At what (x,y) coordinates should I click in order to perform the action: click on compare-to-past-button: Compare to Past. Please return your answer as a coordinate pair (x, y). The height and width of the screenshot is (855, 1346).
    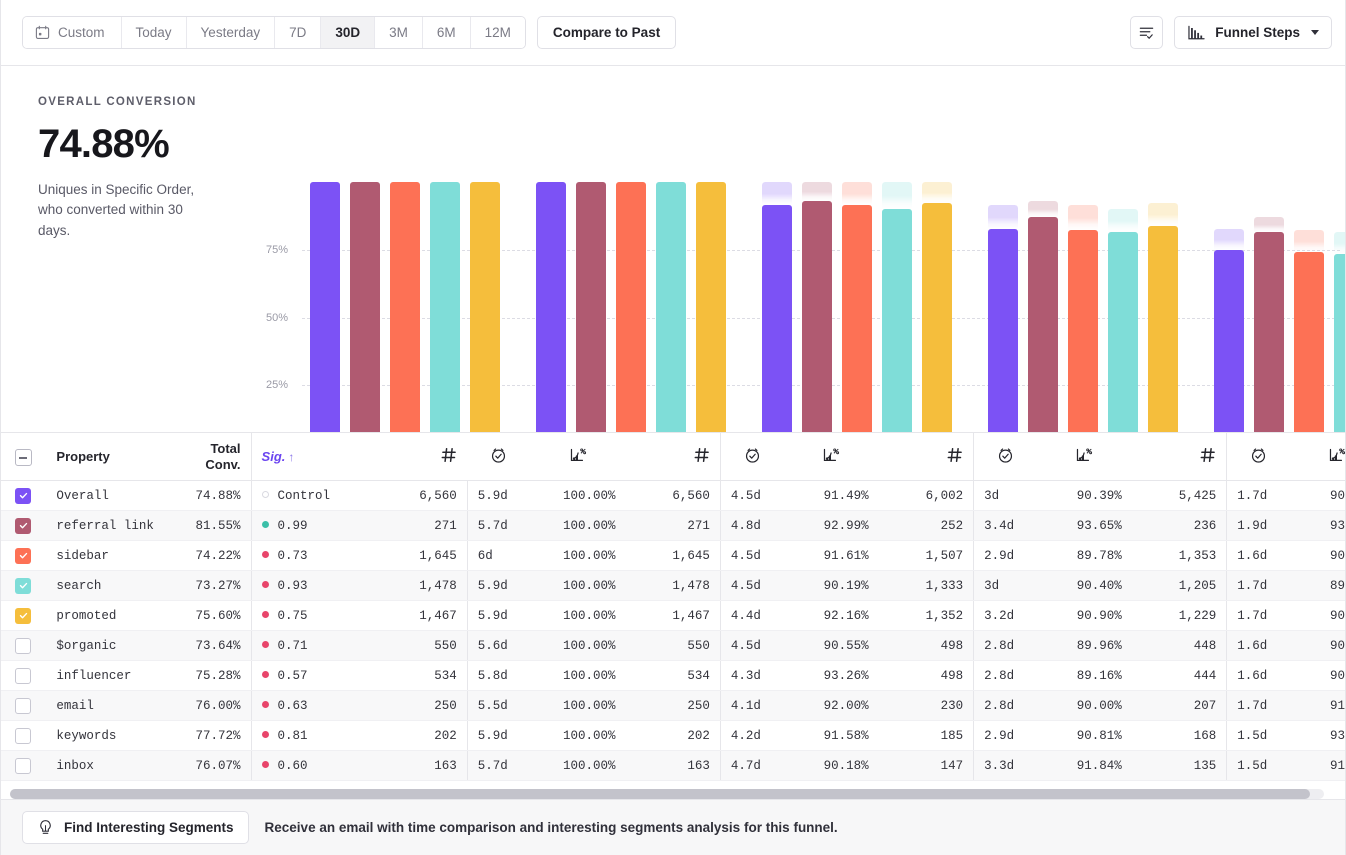
    Looking at the image, I should click on (606, 32).